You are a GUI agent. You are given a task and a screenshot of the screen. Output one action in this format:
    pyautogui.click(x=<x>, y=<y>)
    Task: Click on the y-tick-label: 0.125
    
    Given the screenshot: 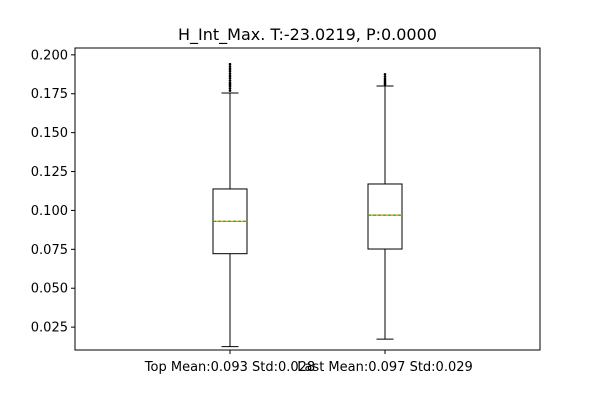 What is the action you would take?
    pyautogui.click(x=49, y=172)
    